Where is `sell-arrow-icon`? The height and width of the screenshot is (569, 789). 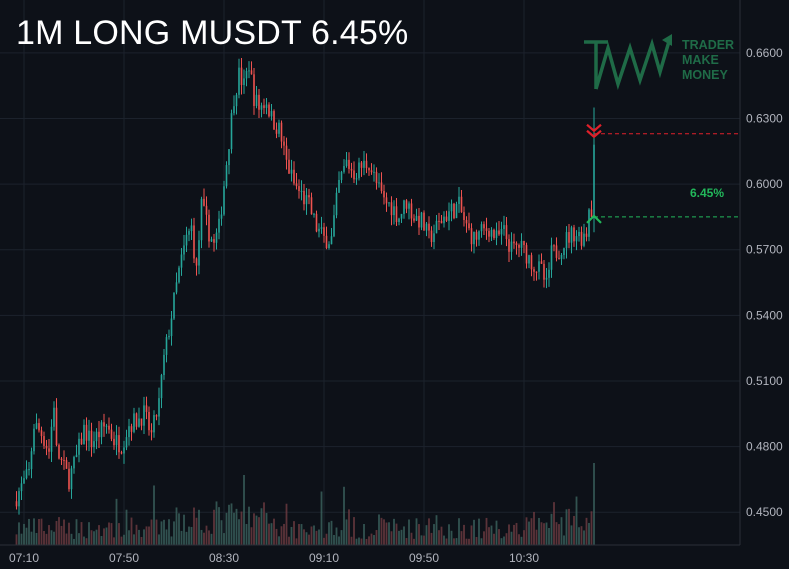 sell-arrow-icon is located at coordinates (594, 131).